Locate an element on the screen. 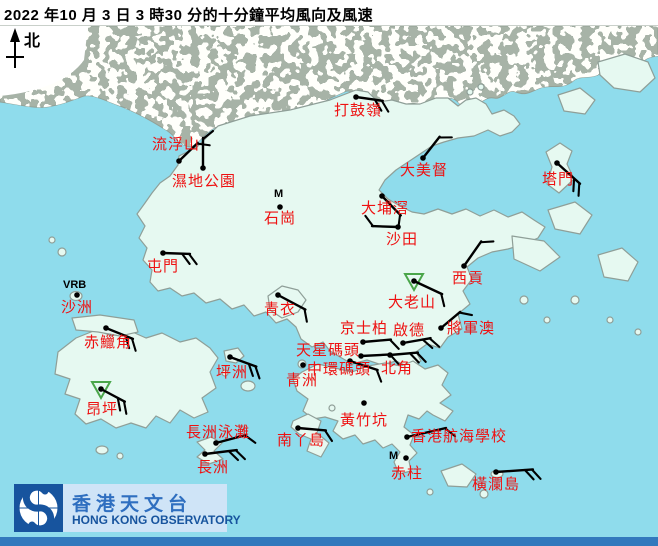 The height and width of the screenshot is (546, 658). station-green-island-label: 青洲 is located at coordinates (302, 381).